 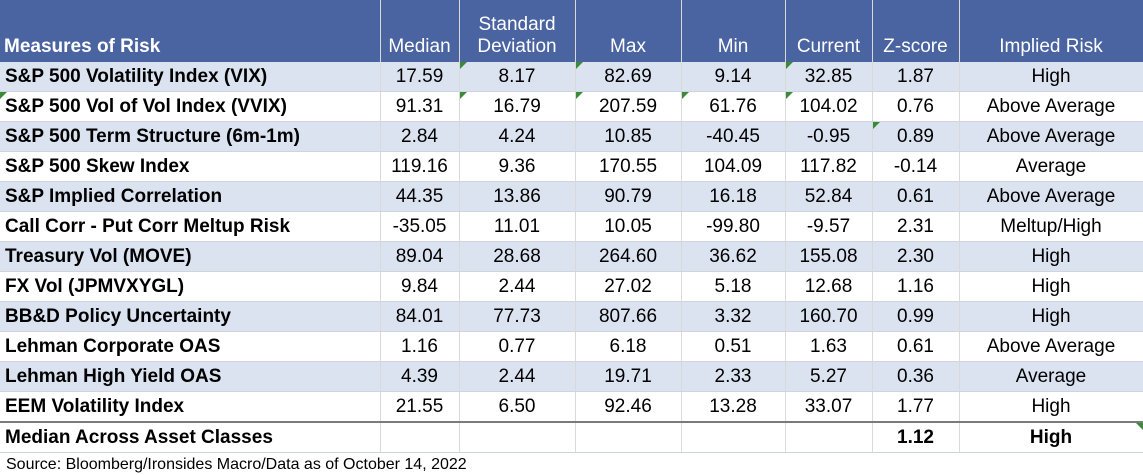 What do you see at coordinates (517, 166) in the screenshot?
I see `std-dev-cell: 9.36` at bounding box center [517, 166].